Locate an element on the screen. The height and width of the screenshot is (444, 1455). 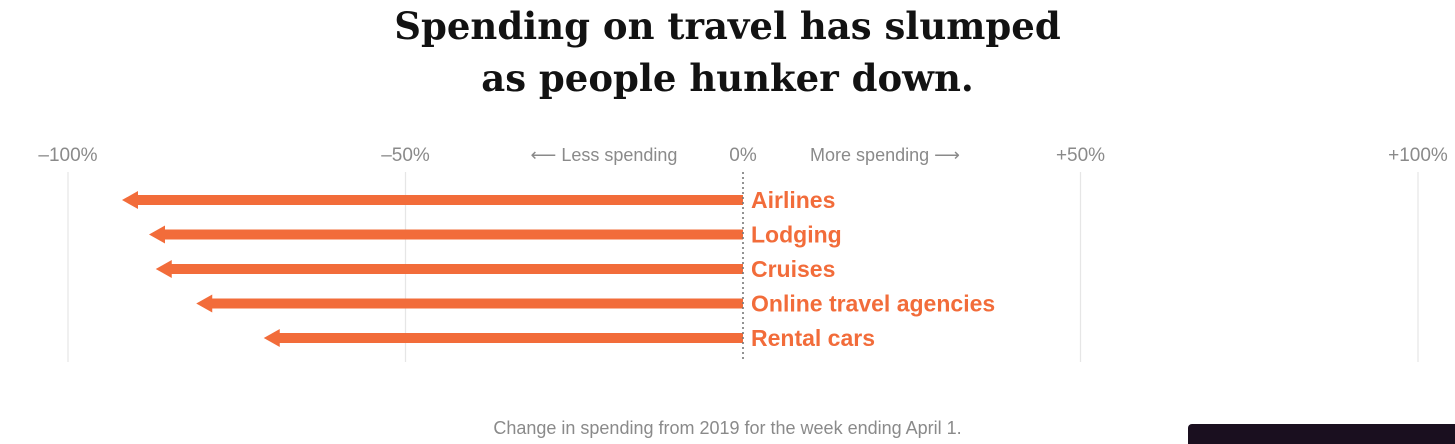
bar-label-0: Airlines is located at coordinates (793, 200).